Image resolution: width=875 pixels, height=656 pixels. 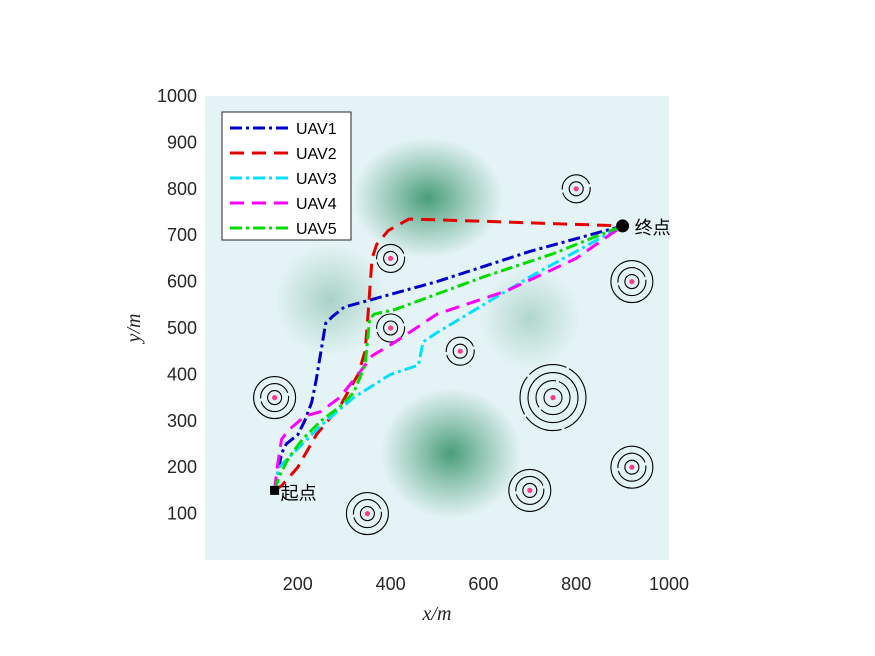 I want to click on x-tick-label: 600, so click(x=483, y=584).